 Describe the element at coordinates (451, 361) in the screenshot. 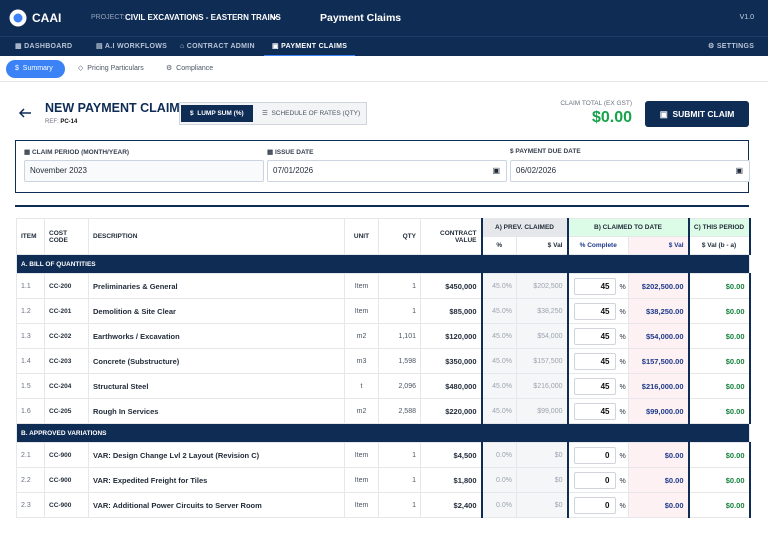

I see `contract-value: $350,000` at that location.